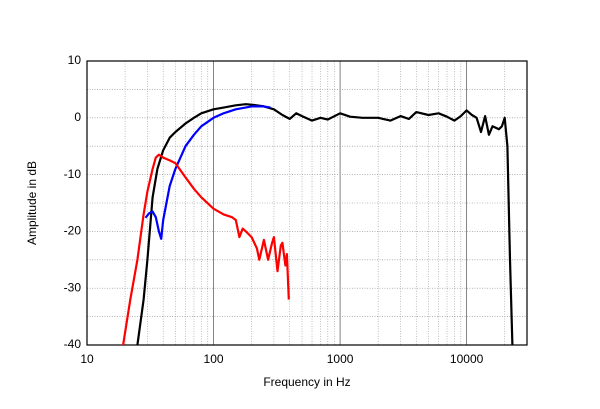 The width and height of the screenshot is (600, 409). I want to click on y-tick-label: -20, so click(73, 231).